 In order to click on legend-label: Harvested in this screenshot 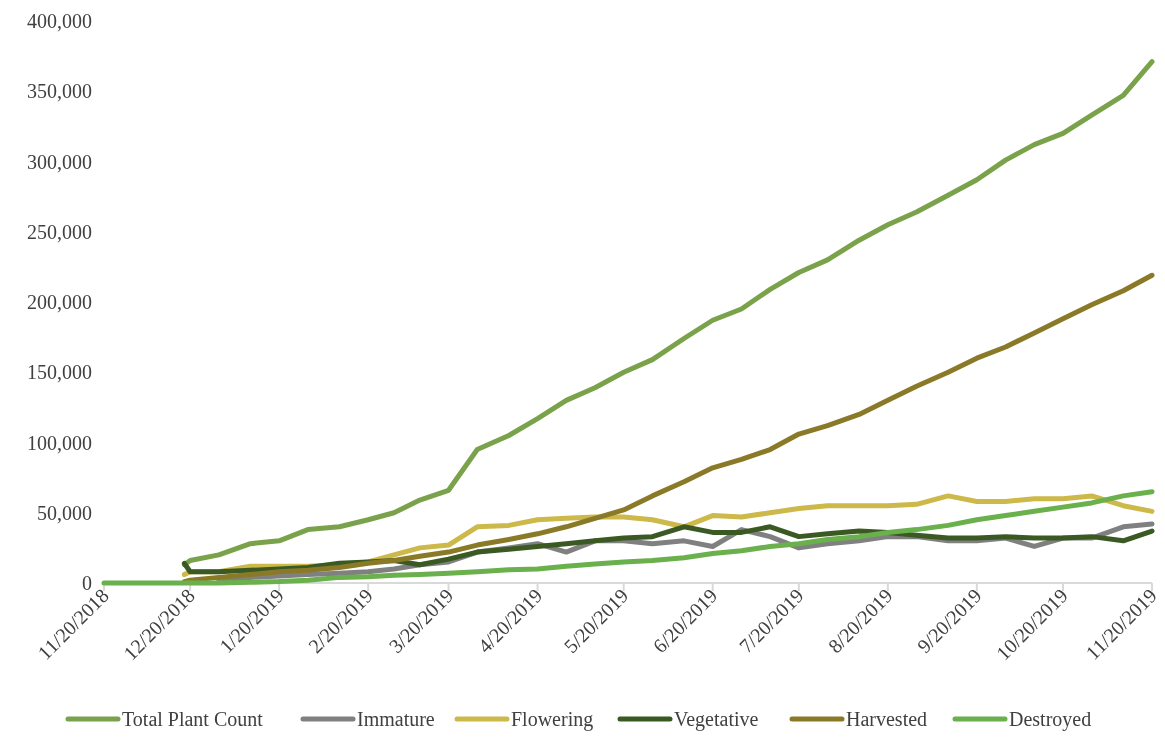, I will do `click(887, 719)`.